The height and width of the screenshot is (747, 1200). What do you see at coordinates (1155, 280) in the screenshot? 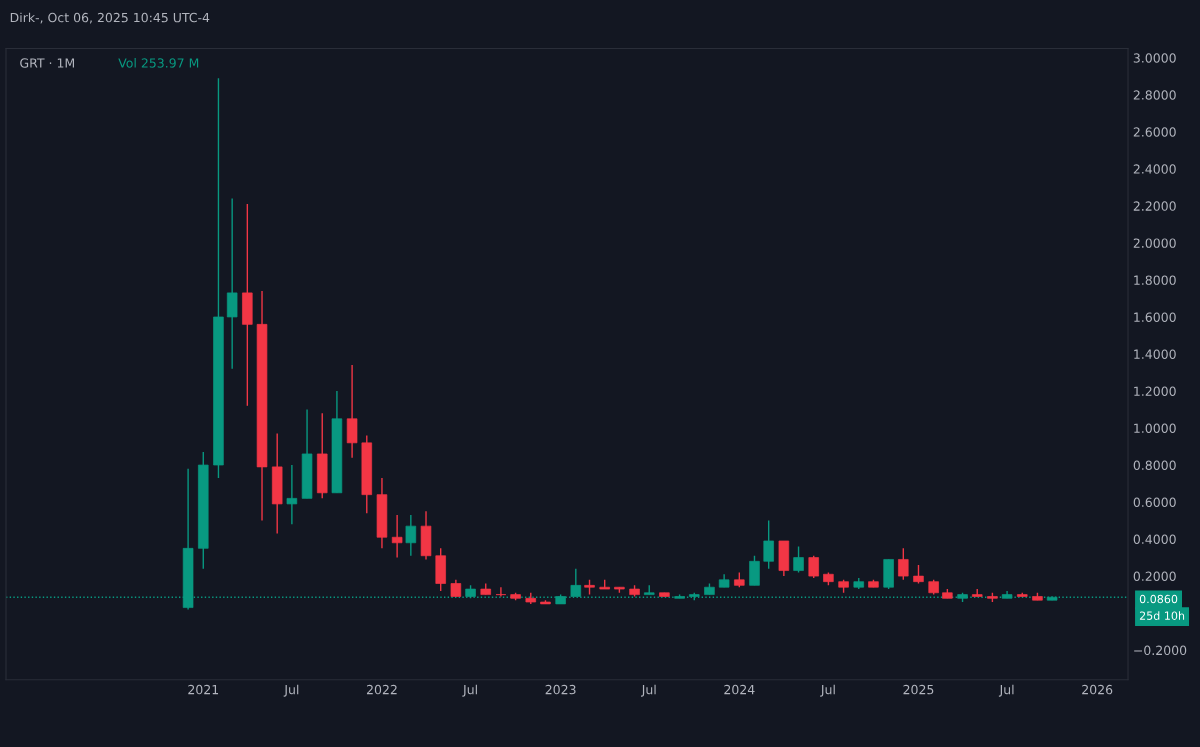
I see `y-tick-label: 1.8000` at bounding box center [1155, 280].